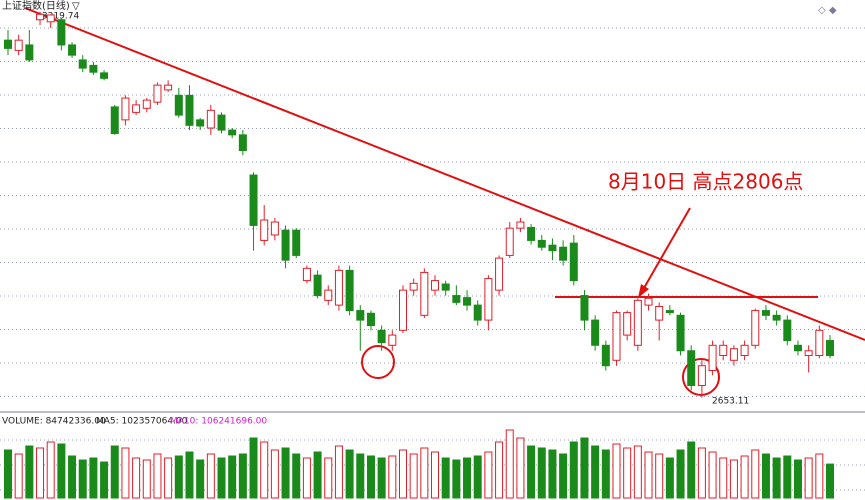 This screenshot has height=500, width=865. What do you see at coordinates (142, 422) in the screenshot?
I see `ma5-legend: MA5: 102357064.00` at bounding box center [142, 422].